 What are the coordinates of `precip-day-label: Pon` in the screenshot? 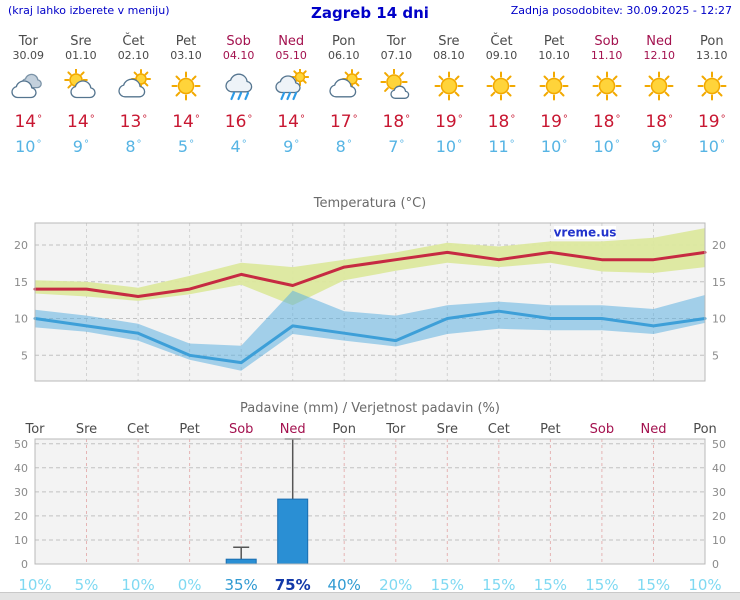 It's located at (344, 429).